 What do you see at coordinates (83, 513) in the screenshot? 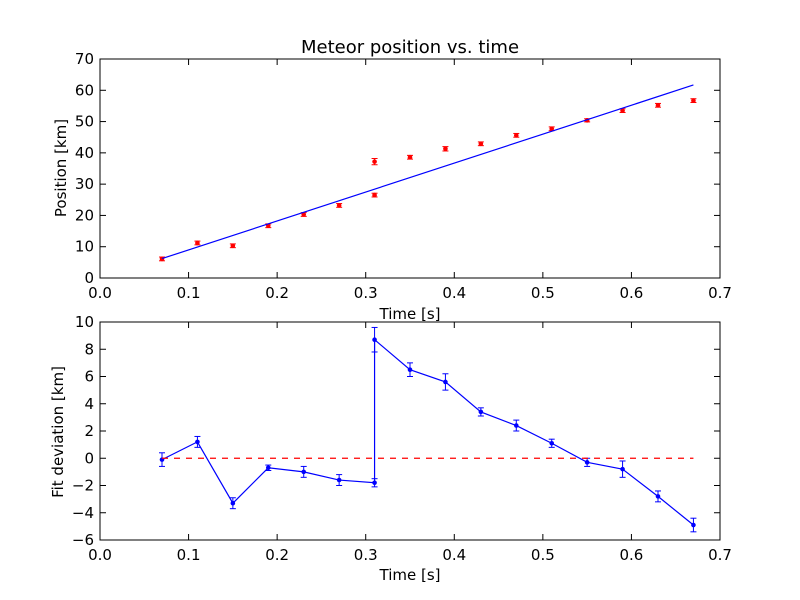
I see `deviation-y-tick-label: −4` at bounding box center [83, 513].